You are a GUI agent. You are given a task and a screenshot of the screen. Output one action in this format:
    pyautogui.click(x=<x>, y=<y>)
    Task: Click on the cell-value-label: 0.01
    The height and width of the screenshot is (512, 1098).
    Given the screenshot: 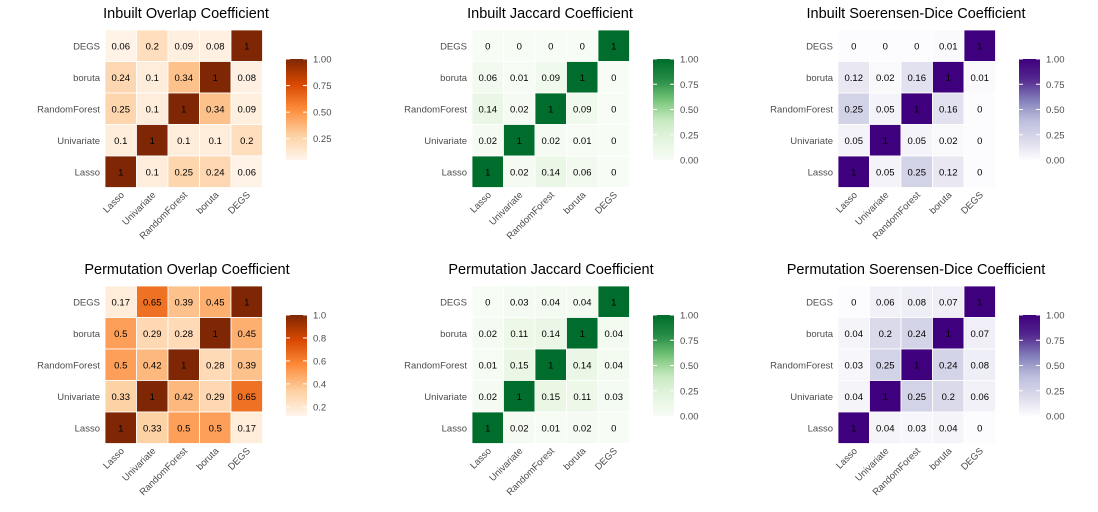 What is the action you would take?
    pyautogui.click(x=582, y=141)
    